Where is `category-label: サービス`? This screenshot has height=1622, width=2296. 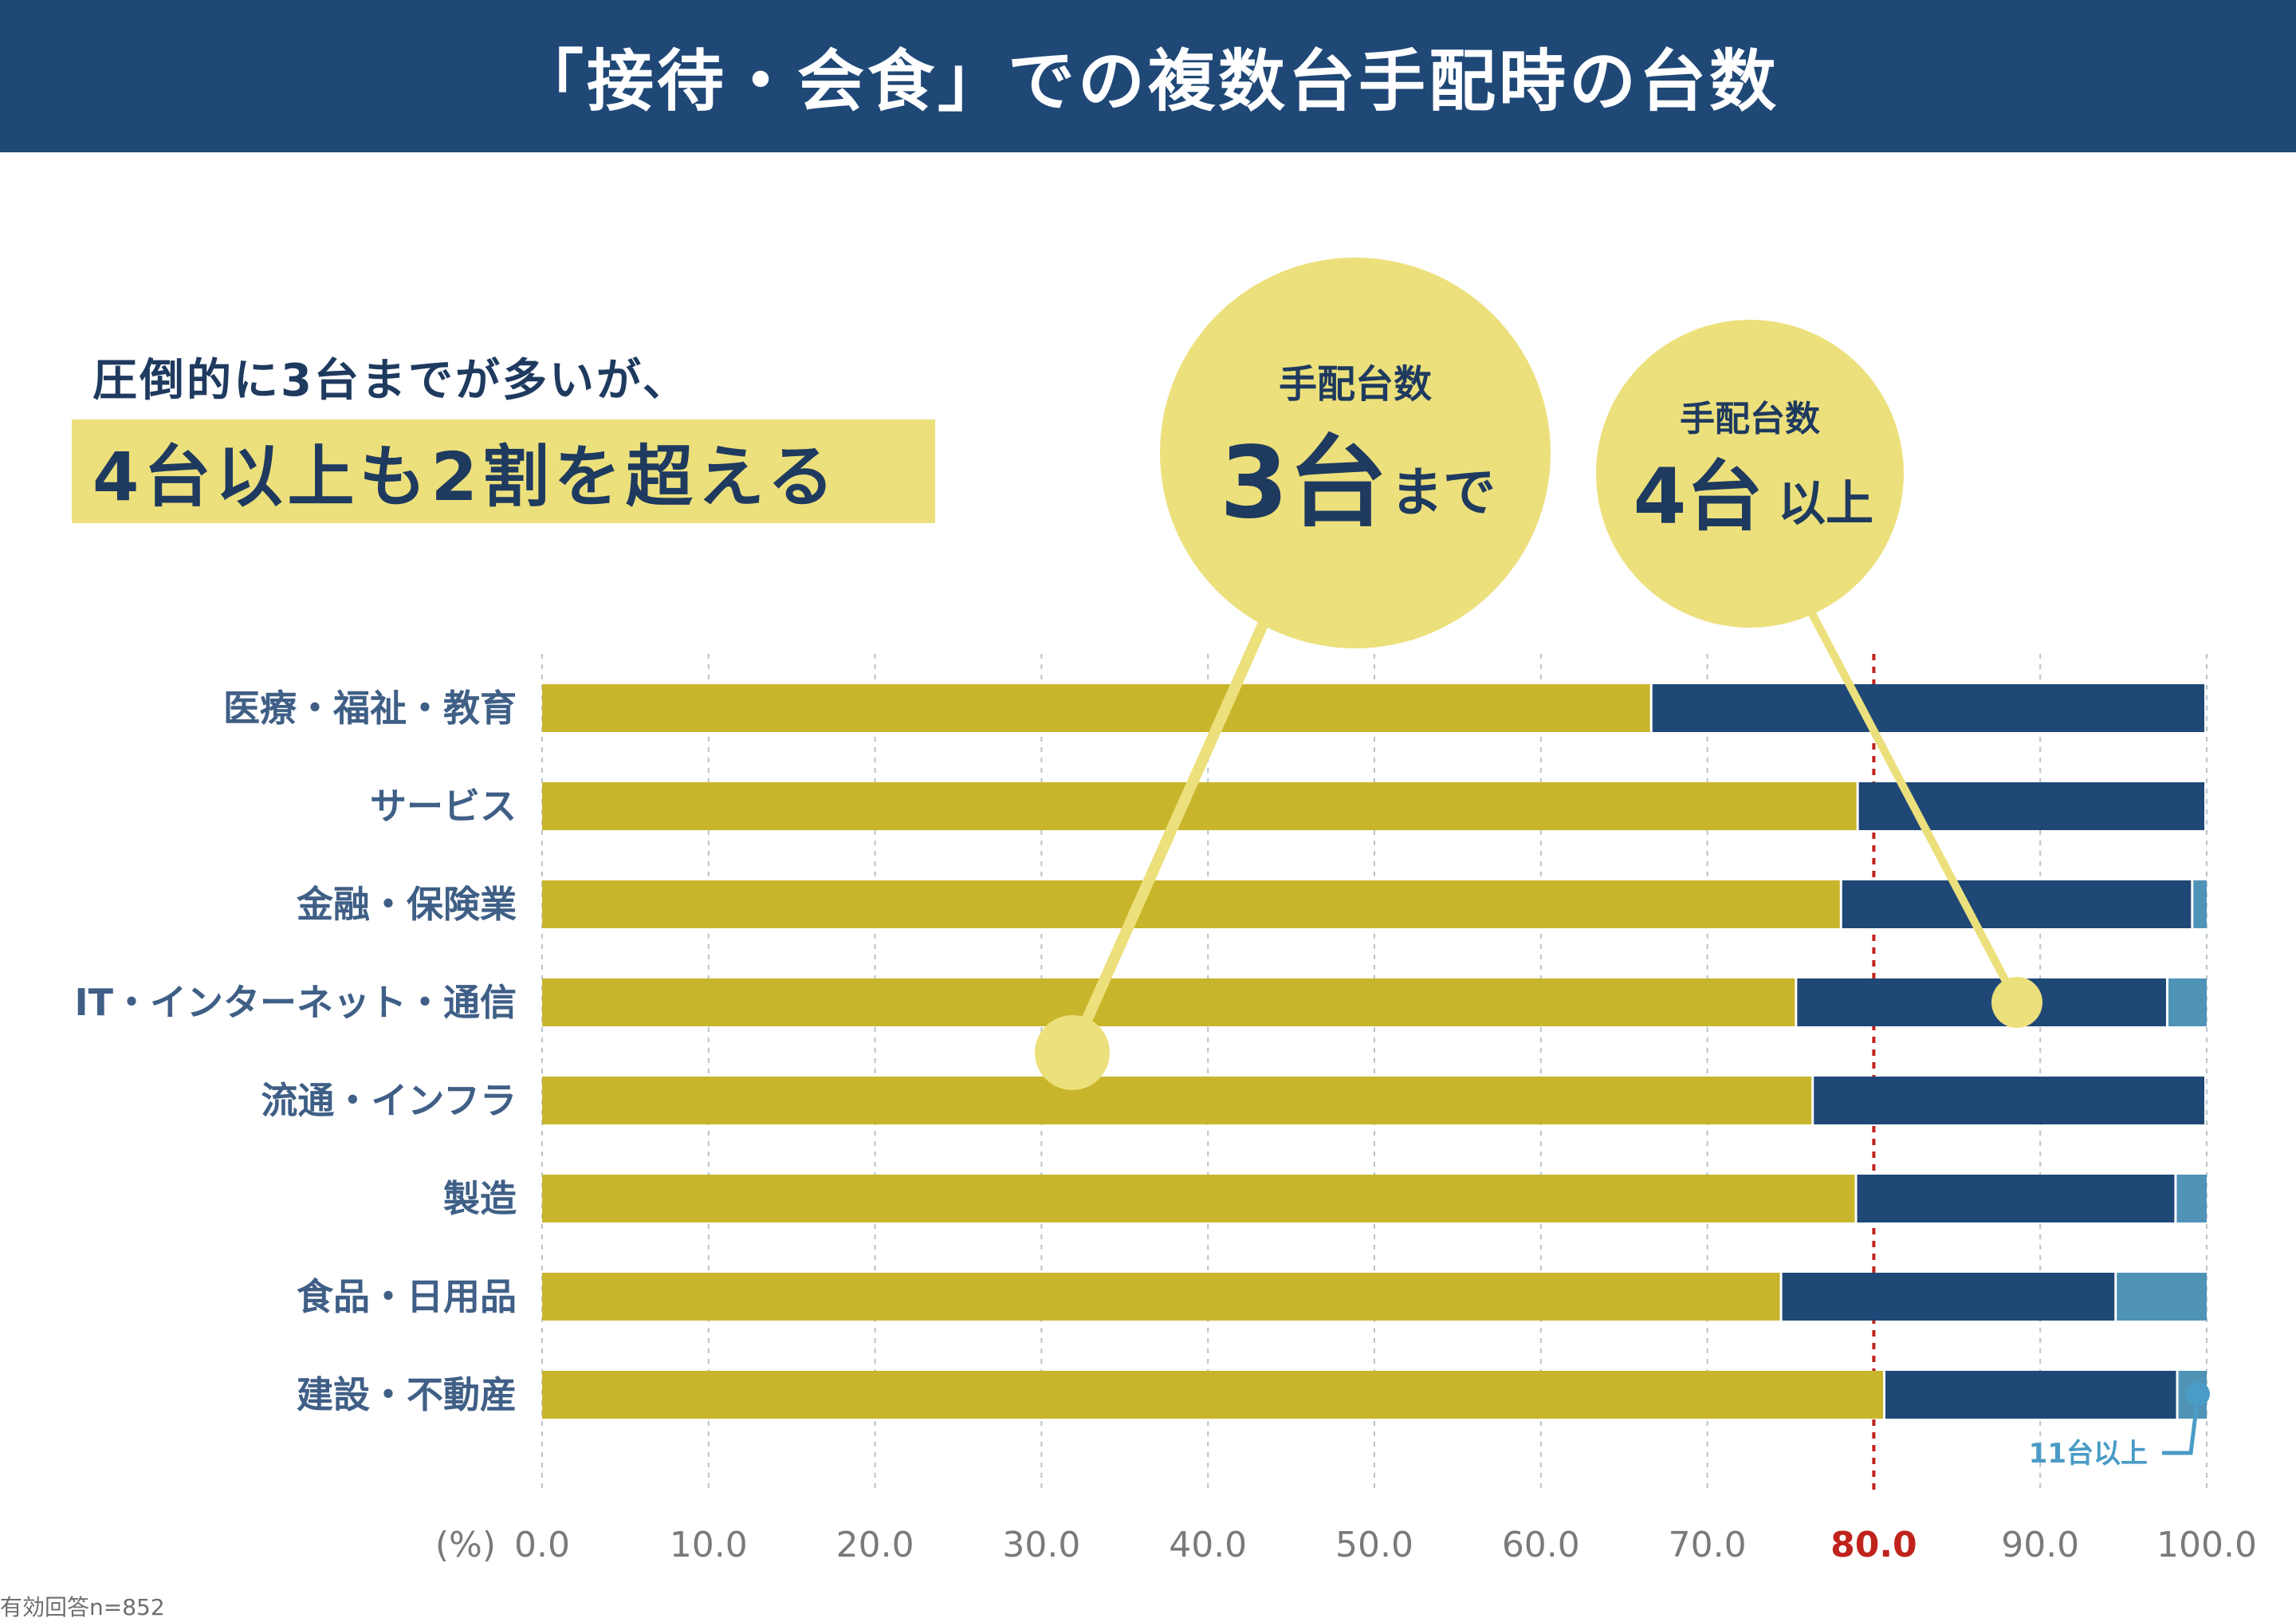
category-label: サービス is located at coordinates (444, 806).